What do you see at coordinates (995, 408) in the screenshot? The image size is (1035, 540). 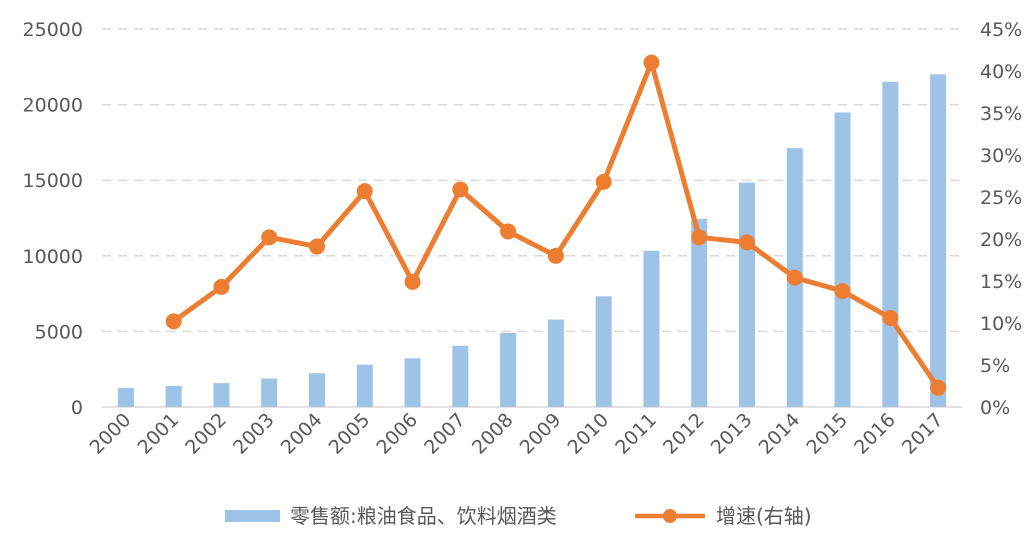 I see `right-tick-label: 0%` at bounding box center [995, 408].